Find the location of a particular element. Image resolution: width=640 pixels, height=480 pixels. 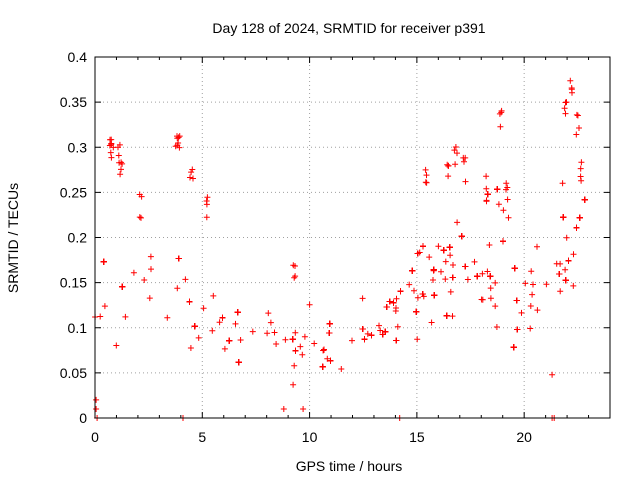

y-tick-label: 0.35 is located at coordinates (73, 102).